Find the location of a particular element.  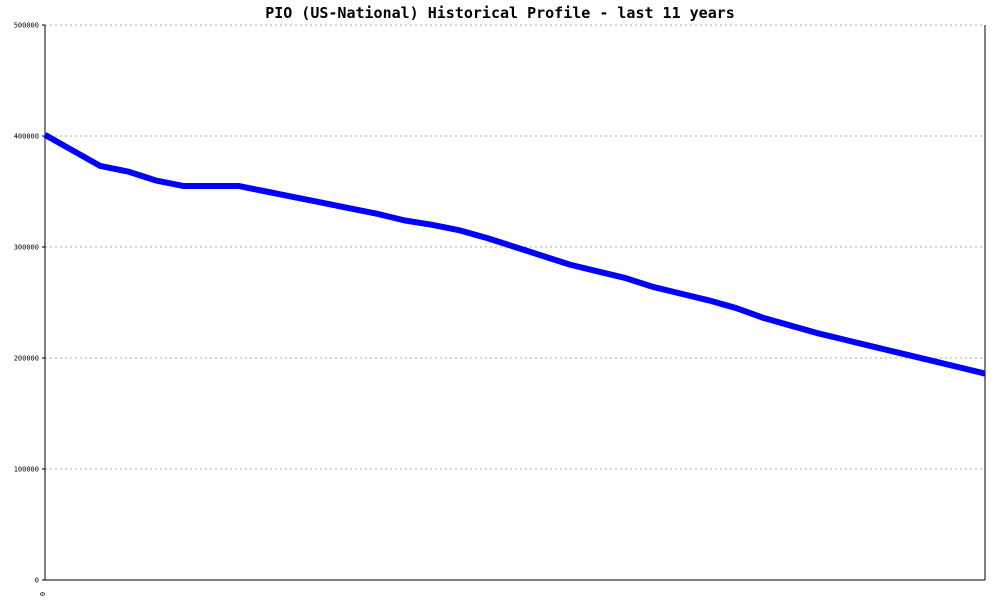

y-tick-label: 100000 is located at coordinates (26, 470).